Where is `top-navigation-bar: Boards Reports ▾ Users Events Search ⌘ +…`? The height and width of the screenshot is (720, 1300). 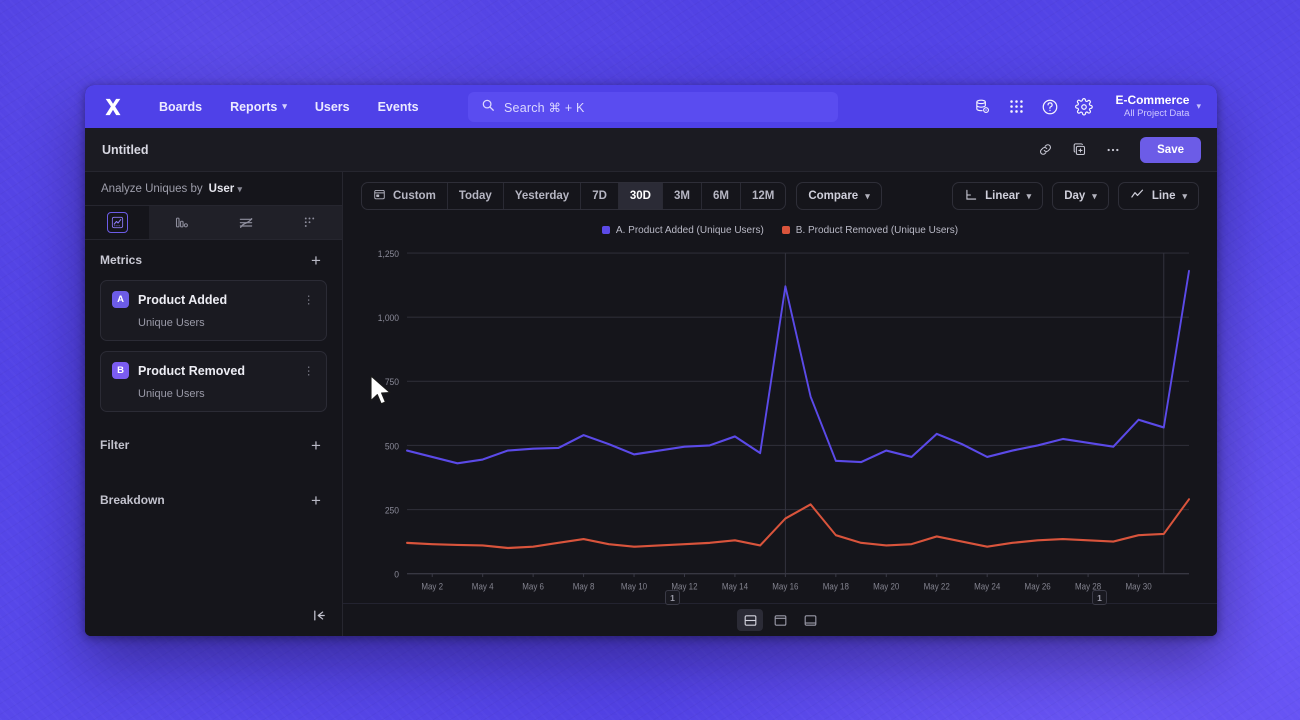
top-navigation-bar: Boards Reports ▾ Users Events Search ⌘ +… is located at coordinates (651, 106).